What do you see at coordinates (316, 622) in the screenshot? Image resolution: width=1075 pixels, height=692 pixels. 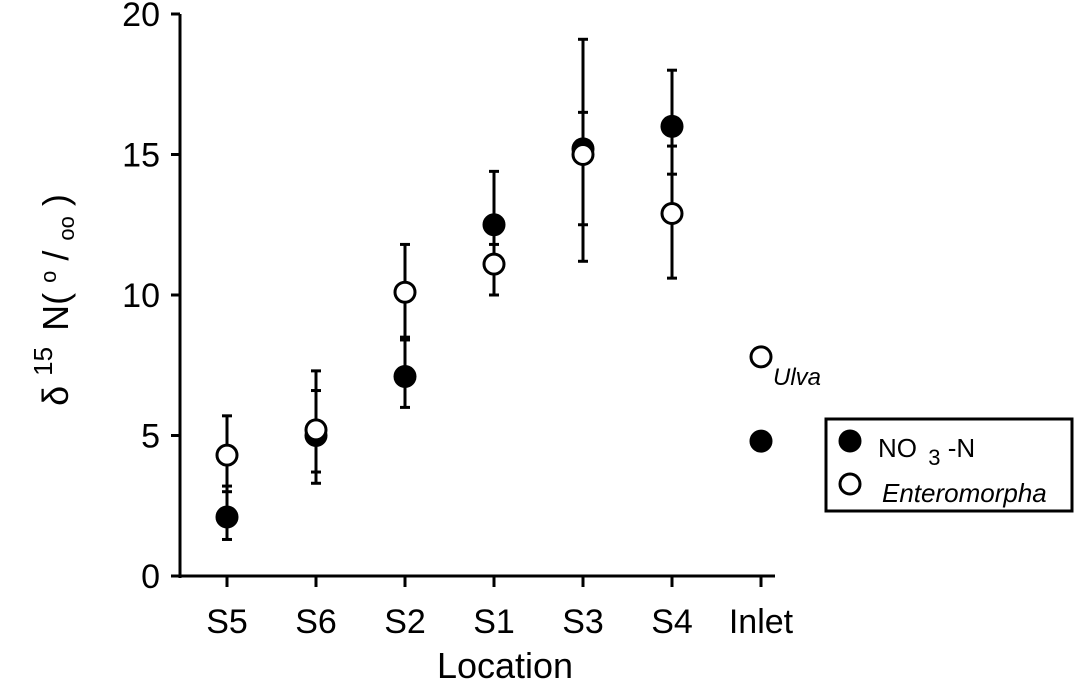 I see `x-tick-label: S6` at bounding box center [316, 622].